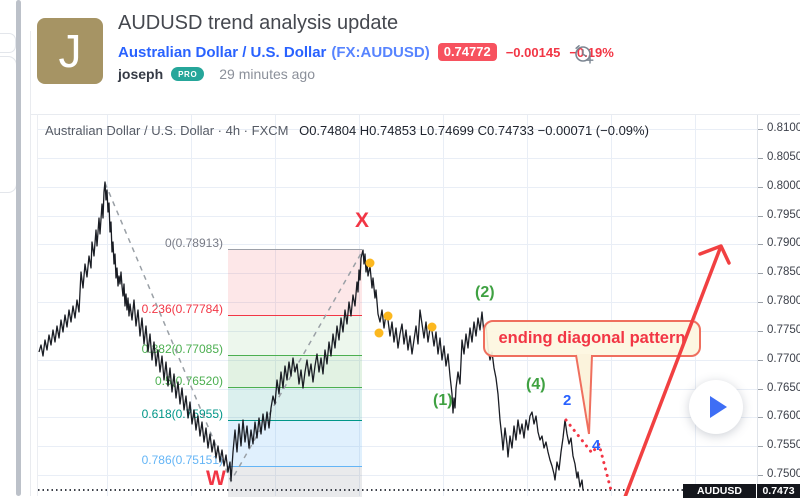 The width and height of the screenshot is (800, 498). Describe the element at coordinates (783, 388) in the screenshot. I see `price-axis-label: 0.7650` at that location.